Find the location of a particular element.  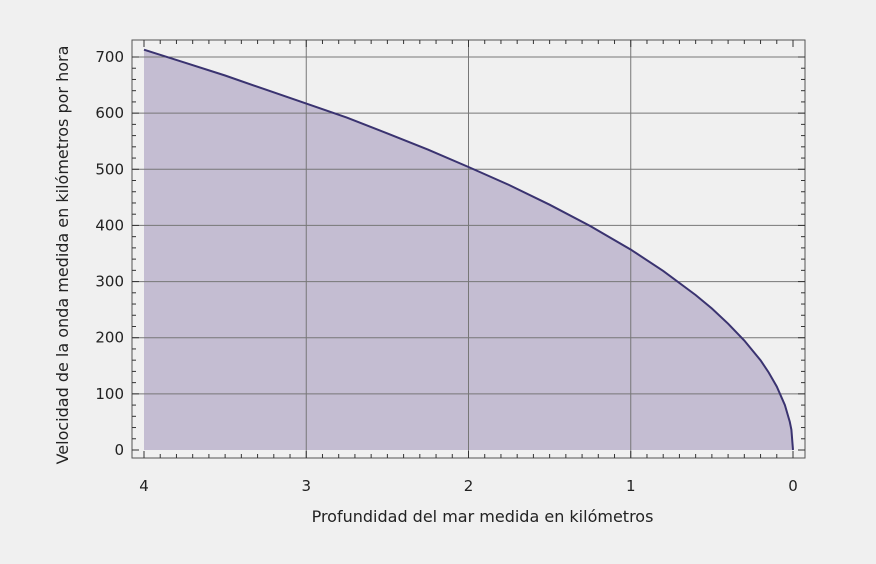

y-tick-label: 600 is located at coordinates (109, 113).